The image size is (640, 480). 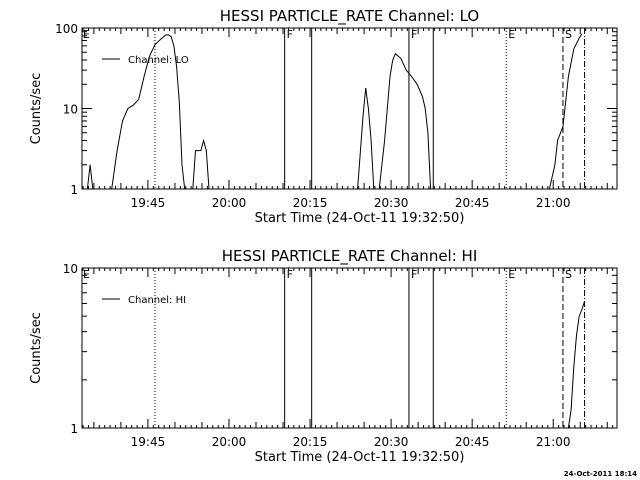 What do you see at coordinates (158, 60) in the screenshot?
I see `legend-label: Channel: LO` at bounding box center [158, 60].